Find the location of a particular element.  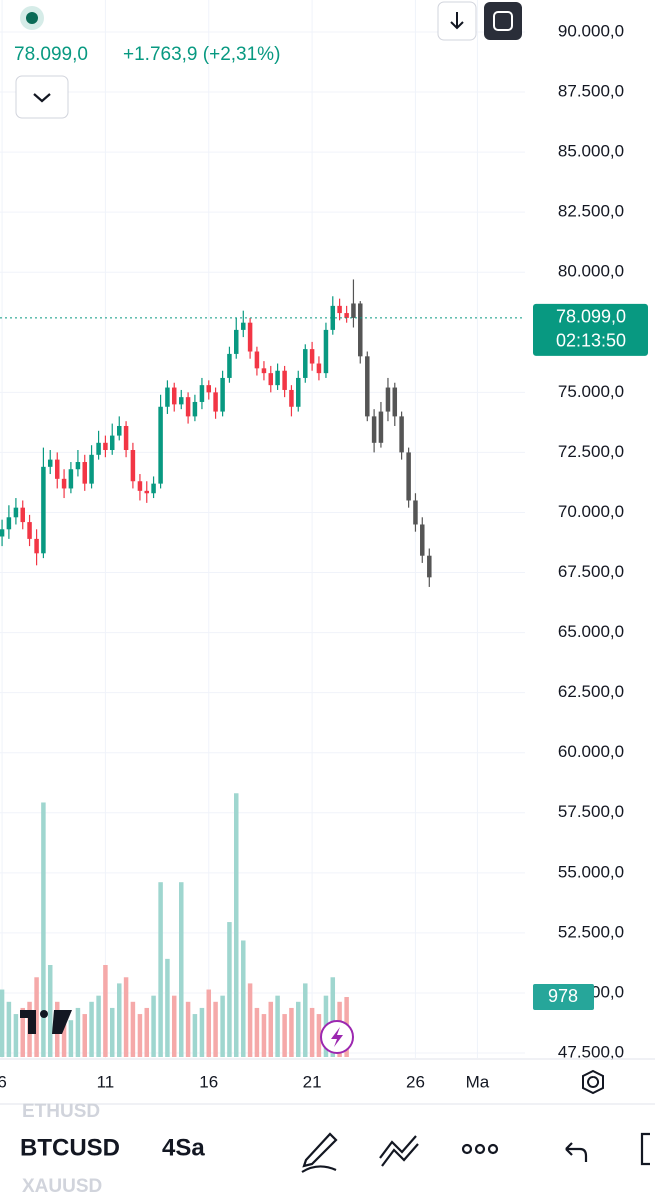

y-tick-label: 87.500,0 is located at coordinates (591, 91).